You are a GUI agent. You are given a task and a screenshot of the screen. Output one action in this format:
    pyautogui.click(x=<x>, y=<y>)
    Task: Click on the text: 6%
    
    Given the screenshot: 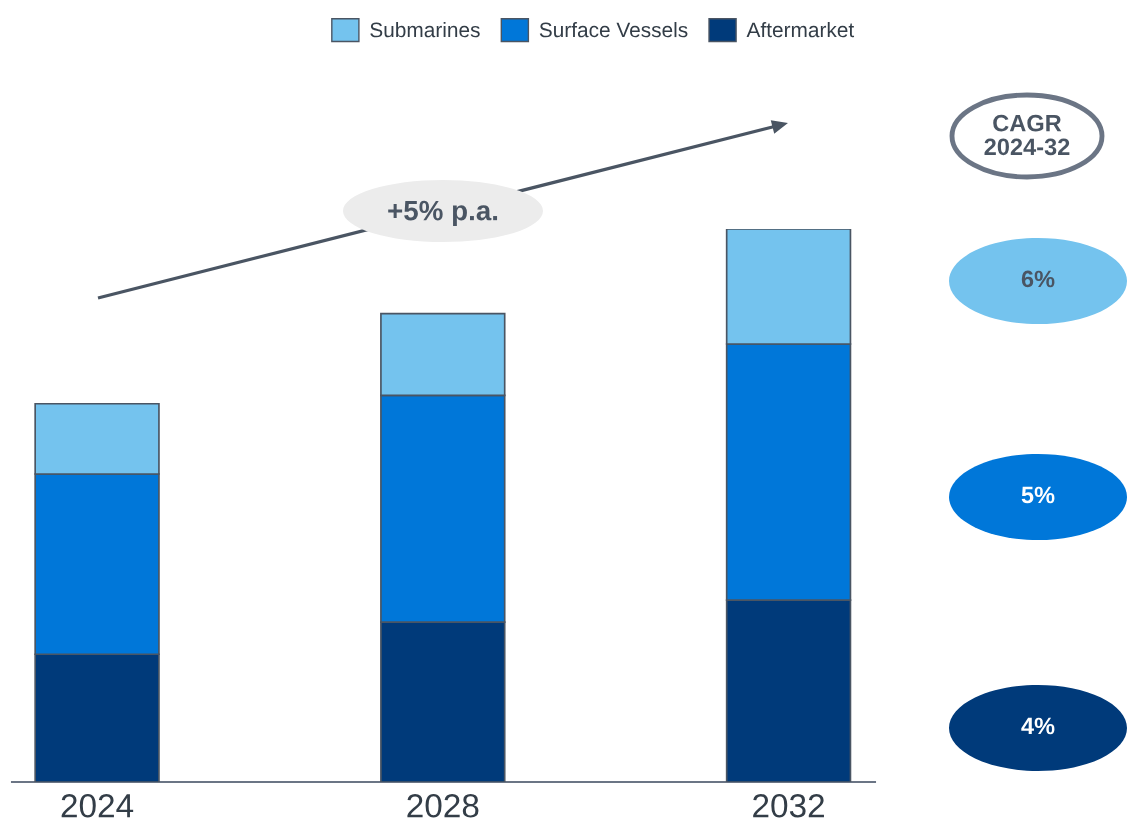 What is the action you would take?
    pyautogui.click(x=1038, y=279)
    